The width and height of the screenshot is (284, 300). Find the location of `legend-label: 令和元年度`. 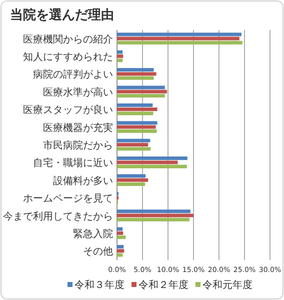

legend-label: 令和元年度 is located at coordinates (227, 285).